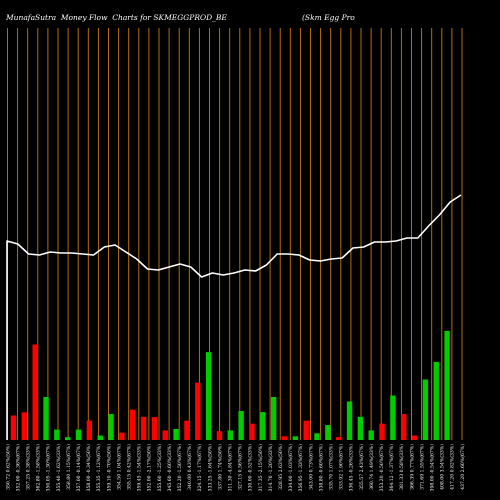 Image resolution: width=500 pixels, height=500 pixels. What do you see at coordinates (159, 468) in the screenshot?
I see `x-tick-label: 355.60 -1.25%(33%)` at bounding box center [159, 468].